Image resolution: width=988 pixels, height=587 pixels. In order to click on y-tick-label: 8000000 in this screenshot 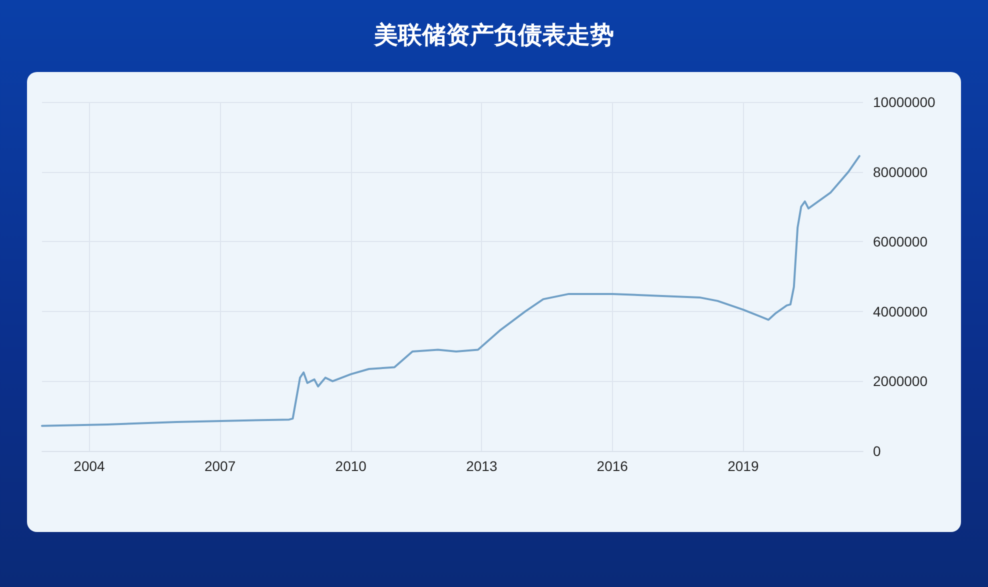, I will do `click(900, 172)`.